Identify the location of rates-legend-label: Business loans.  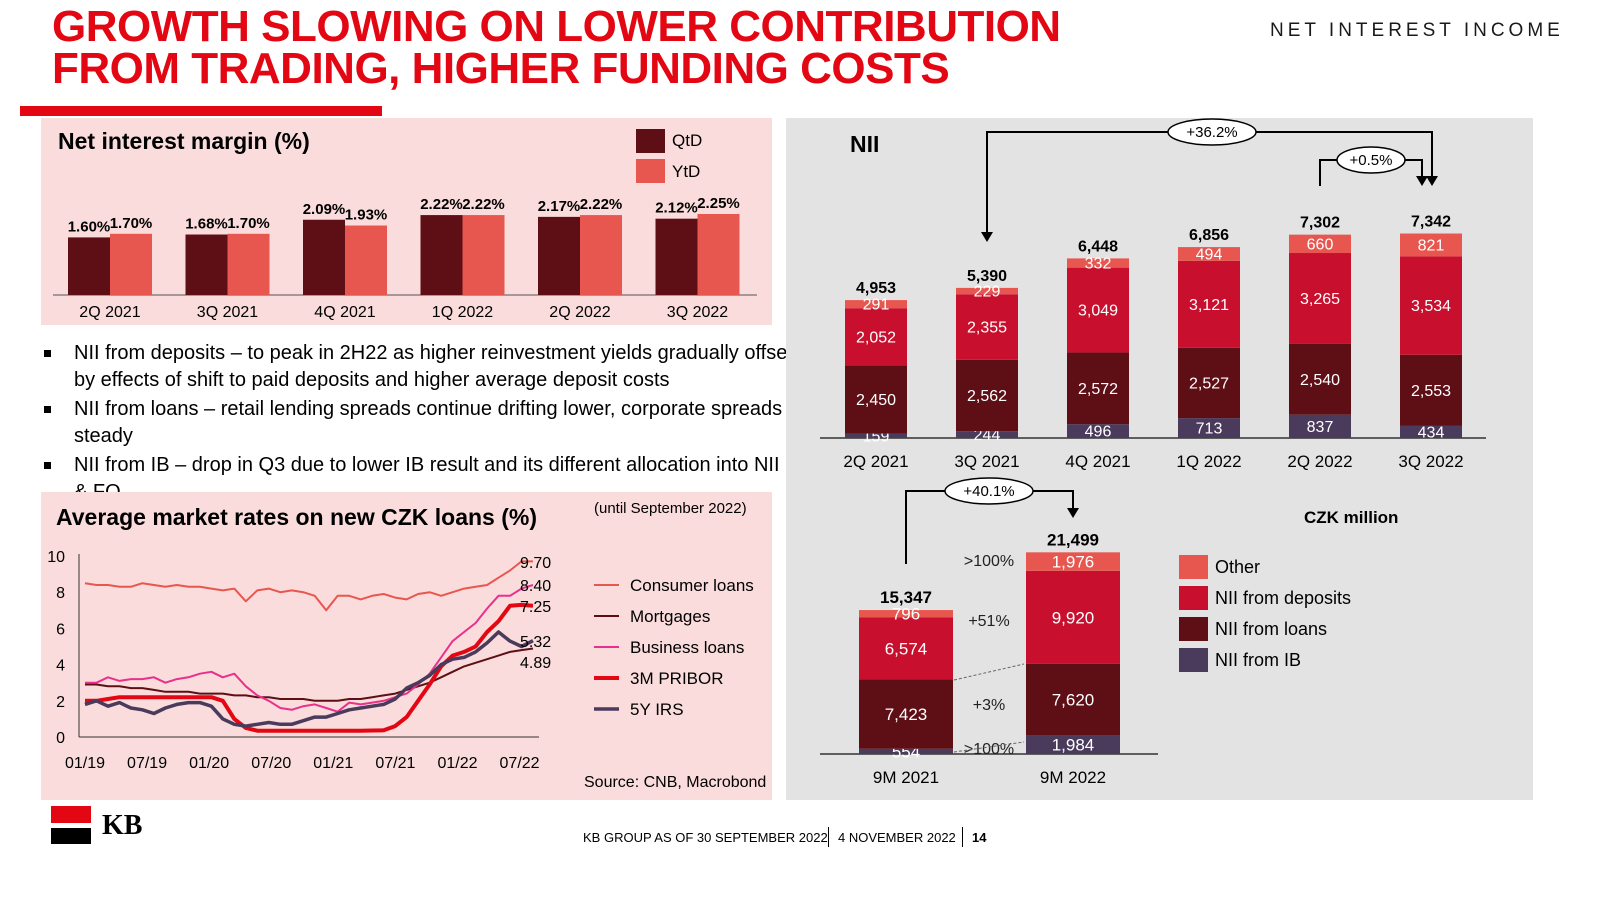
(687, 647).